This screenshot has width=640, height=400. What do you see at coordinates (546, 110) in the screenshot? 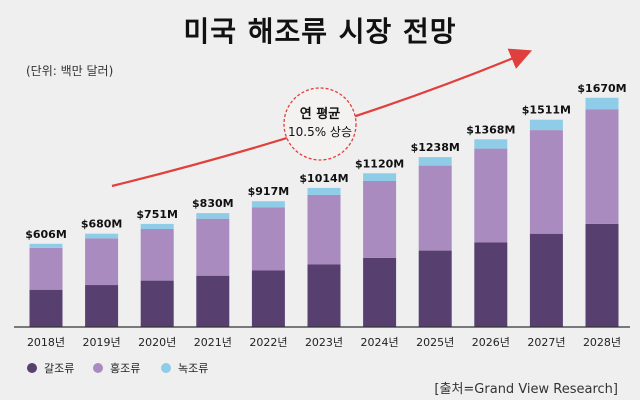
I see `total-label: $1511M` at bounding box center [546, 110].